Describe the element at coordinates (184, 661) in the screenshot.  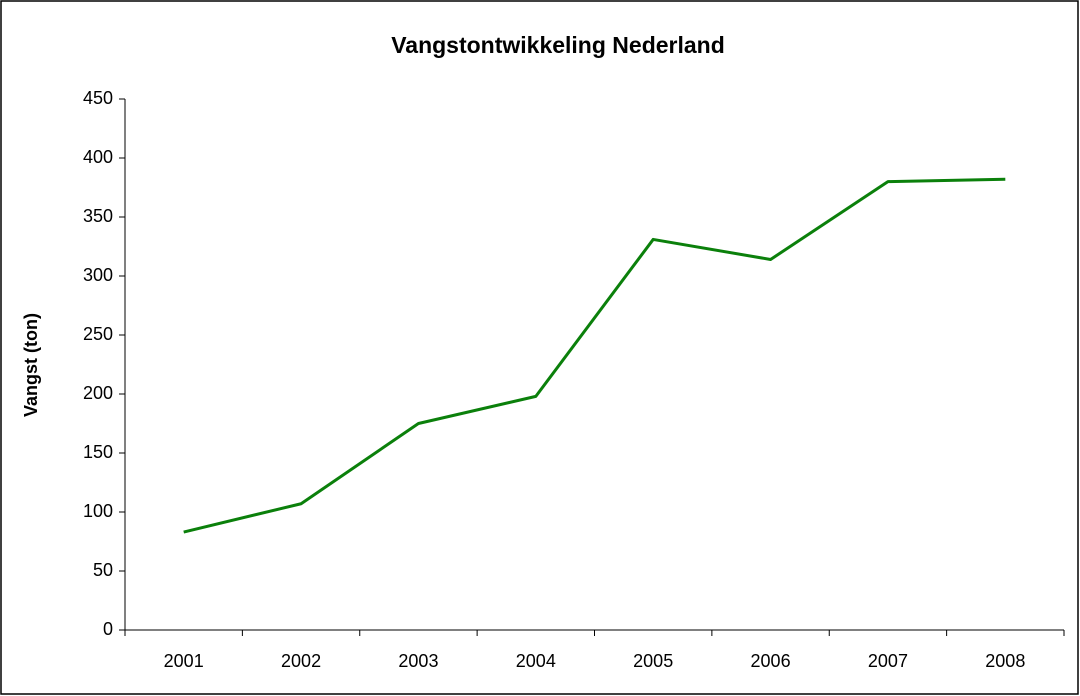
I see `x-tick-label: 2001` at that location.